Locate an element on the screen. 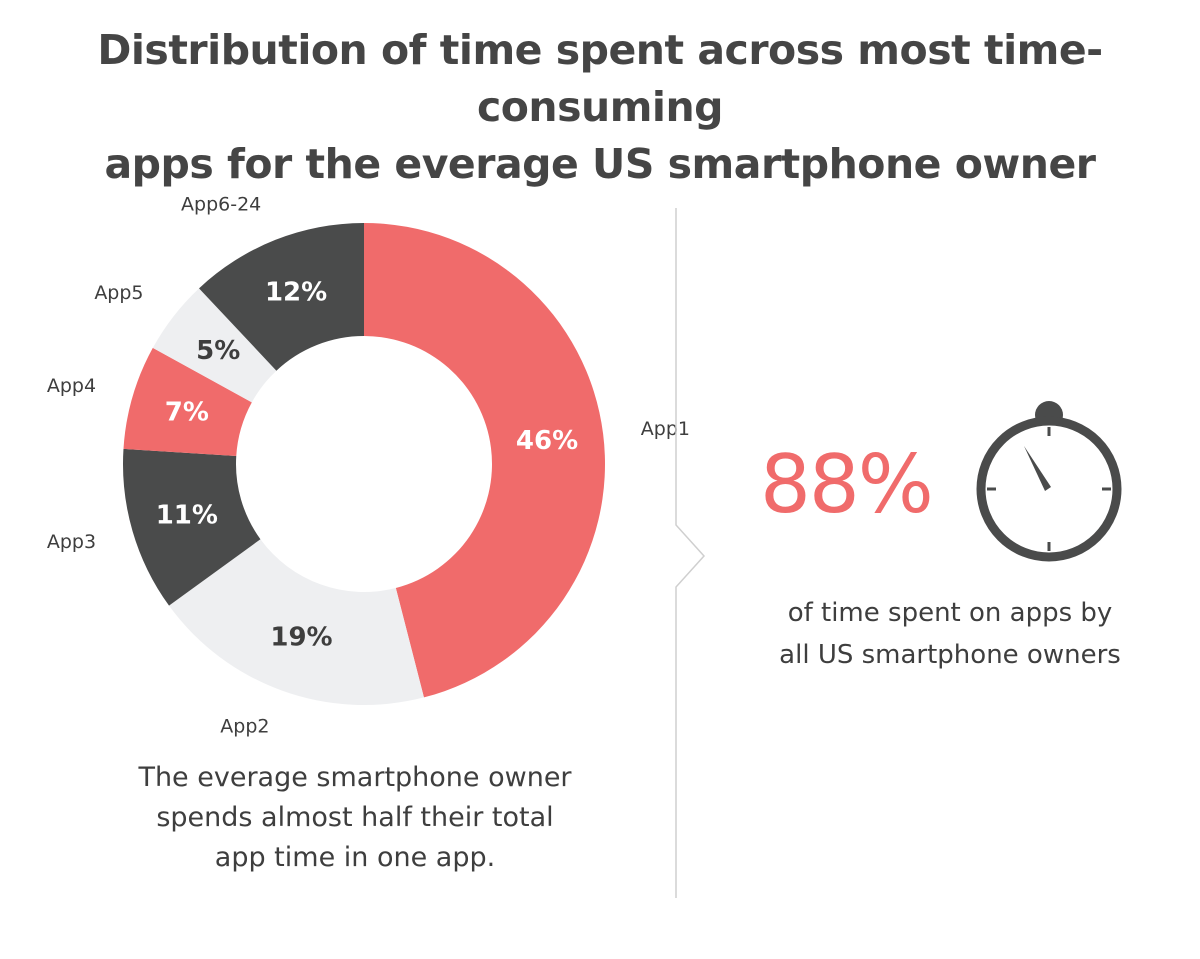 The width and height of the screenshot is (1200, 959). chart-caption-line-3: app time in one app. is located at coordinates (355, 857).